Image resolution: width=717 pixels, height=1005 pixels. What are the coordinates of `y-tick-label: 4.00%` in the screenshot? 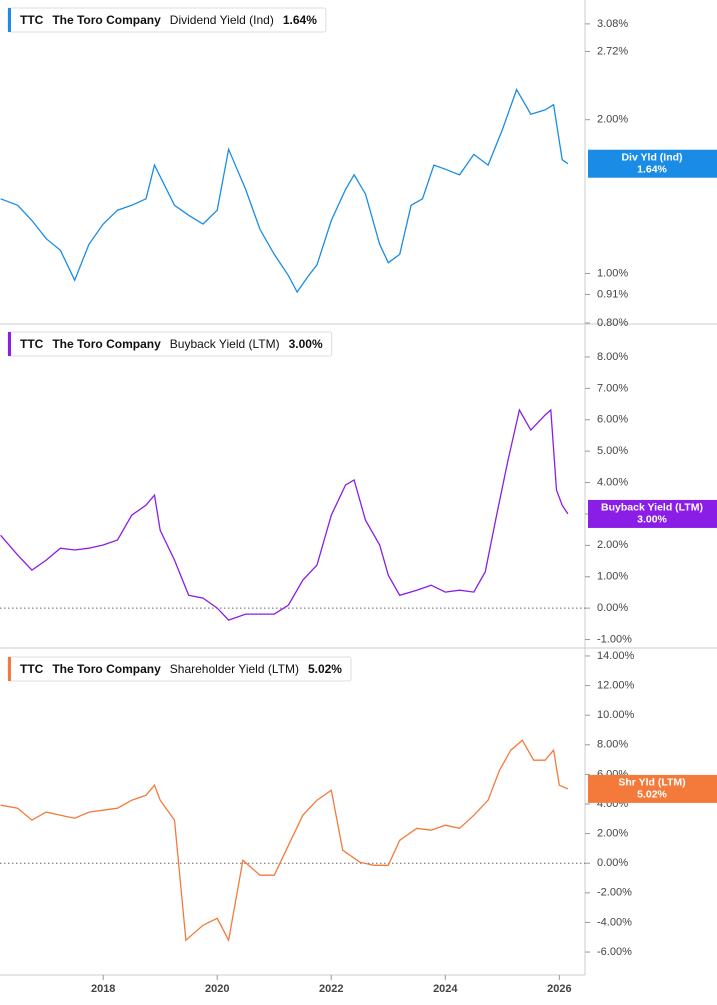 It's located at (612, 482).